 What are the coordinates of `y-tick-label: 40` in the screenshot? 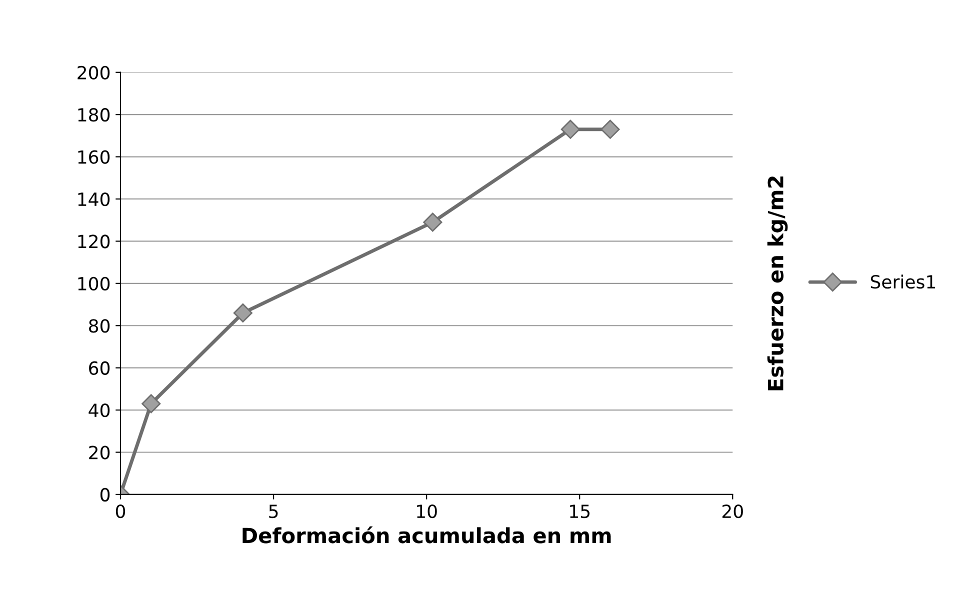 It's located at (99, 411).